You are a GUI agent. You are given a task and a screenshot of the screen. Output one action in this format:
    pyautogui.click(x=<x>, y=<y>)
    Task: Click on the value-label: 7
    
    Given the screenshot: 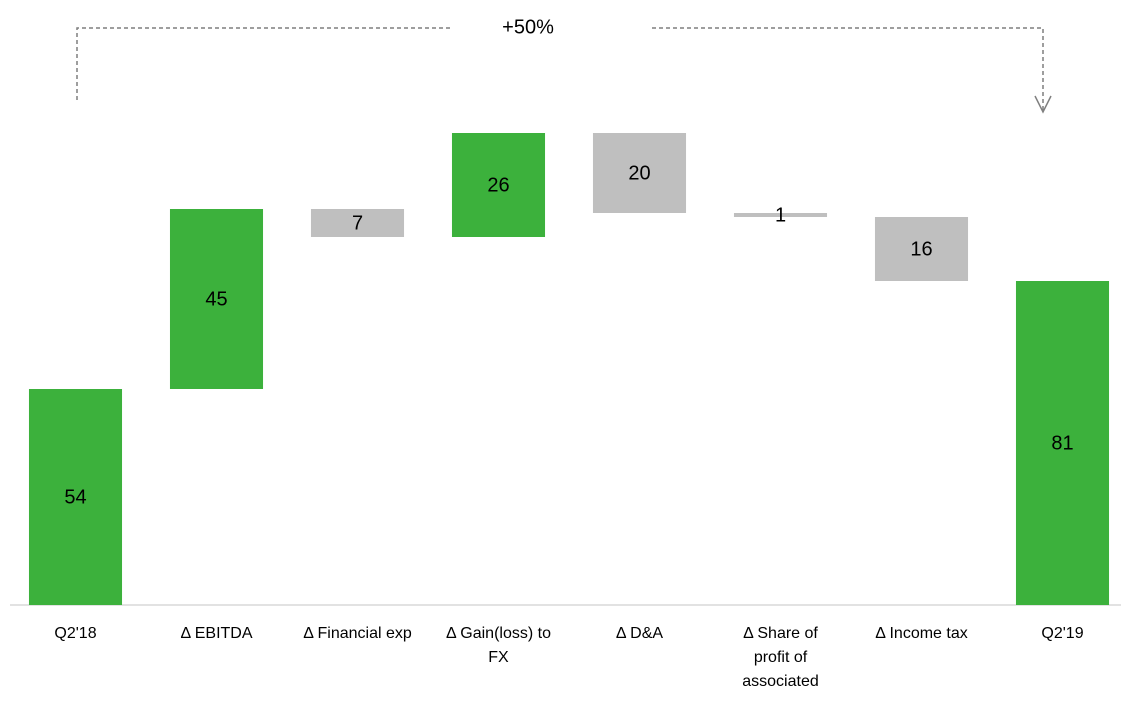 What is the action you would take?
    pyautogui.click(x=357, y=223)
    